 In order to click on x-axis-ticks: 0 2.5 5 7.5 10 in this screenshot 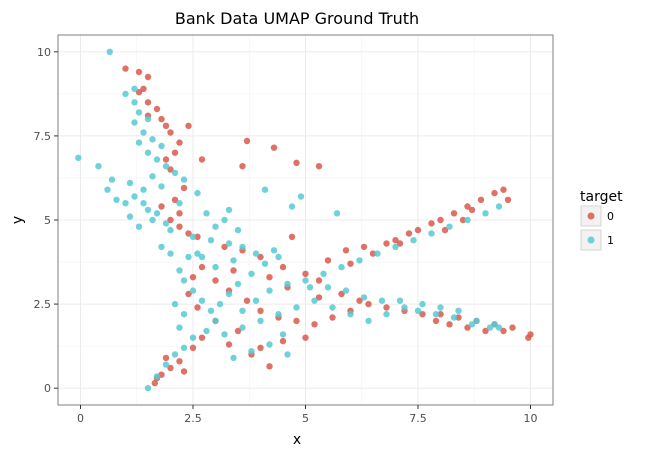, I will do `click(307, 415)`.